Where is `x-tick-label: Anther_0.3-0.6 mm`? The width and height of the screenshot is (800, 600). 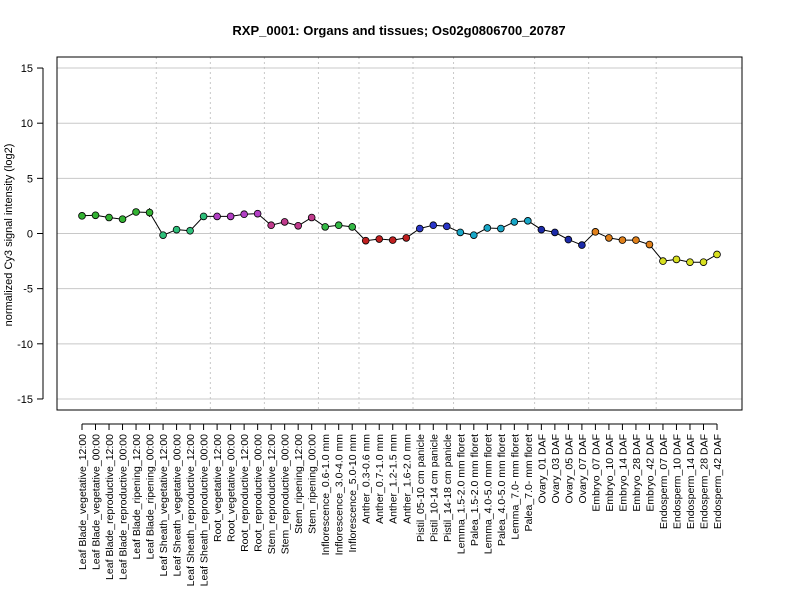 x-tick-label: Anther_0.3-0.6 mm is located at coordinates (367, 479).